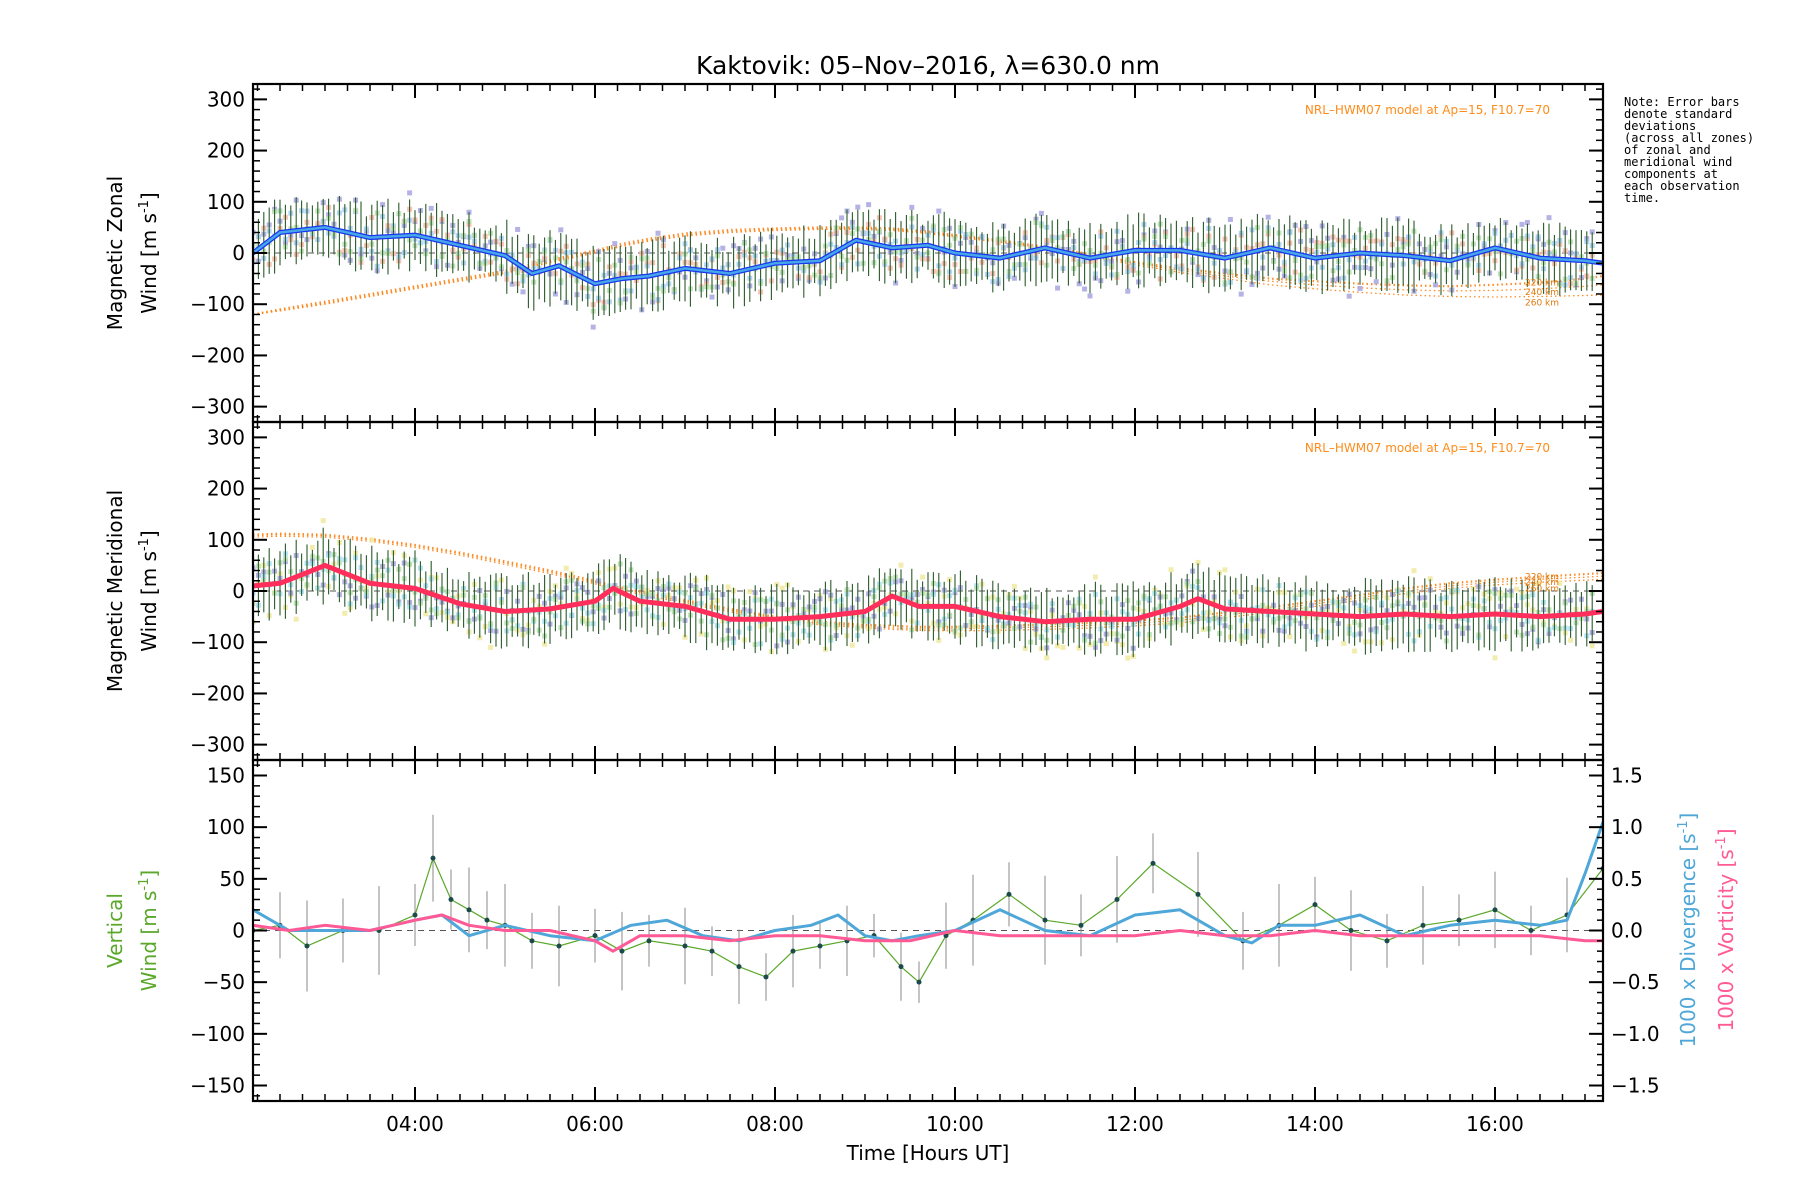 The image size is (1800, 1200). Describe the element at coordinates (1682, 102) in the screenshot. I see `note-line: Note: Error bars` at that location.